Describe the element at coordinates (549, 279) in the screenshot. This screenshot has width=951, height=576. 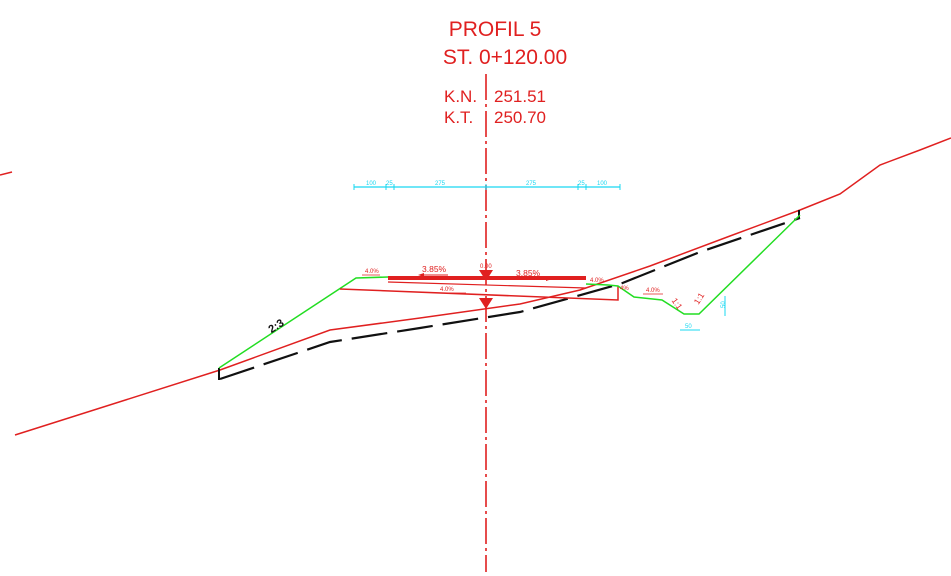
I see `right-slope-arrowhead` at that location.